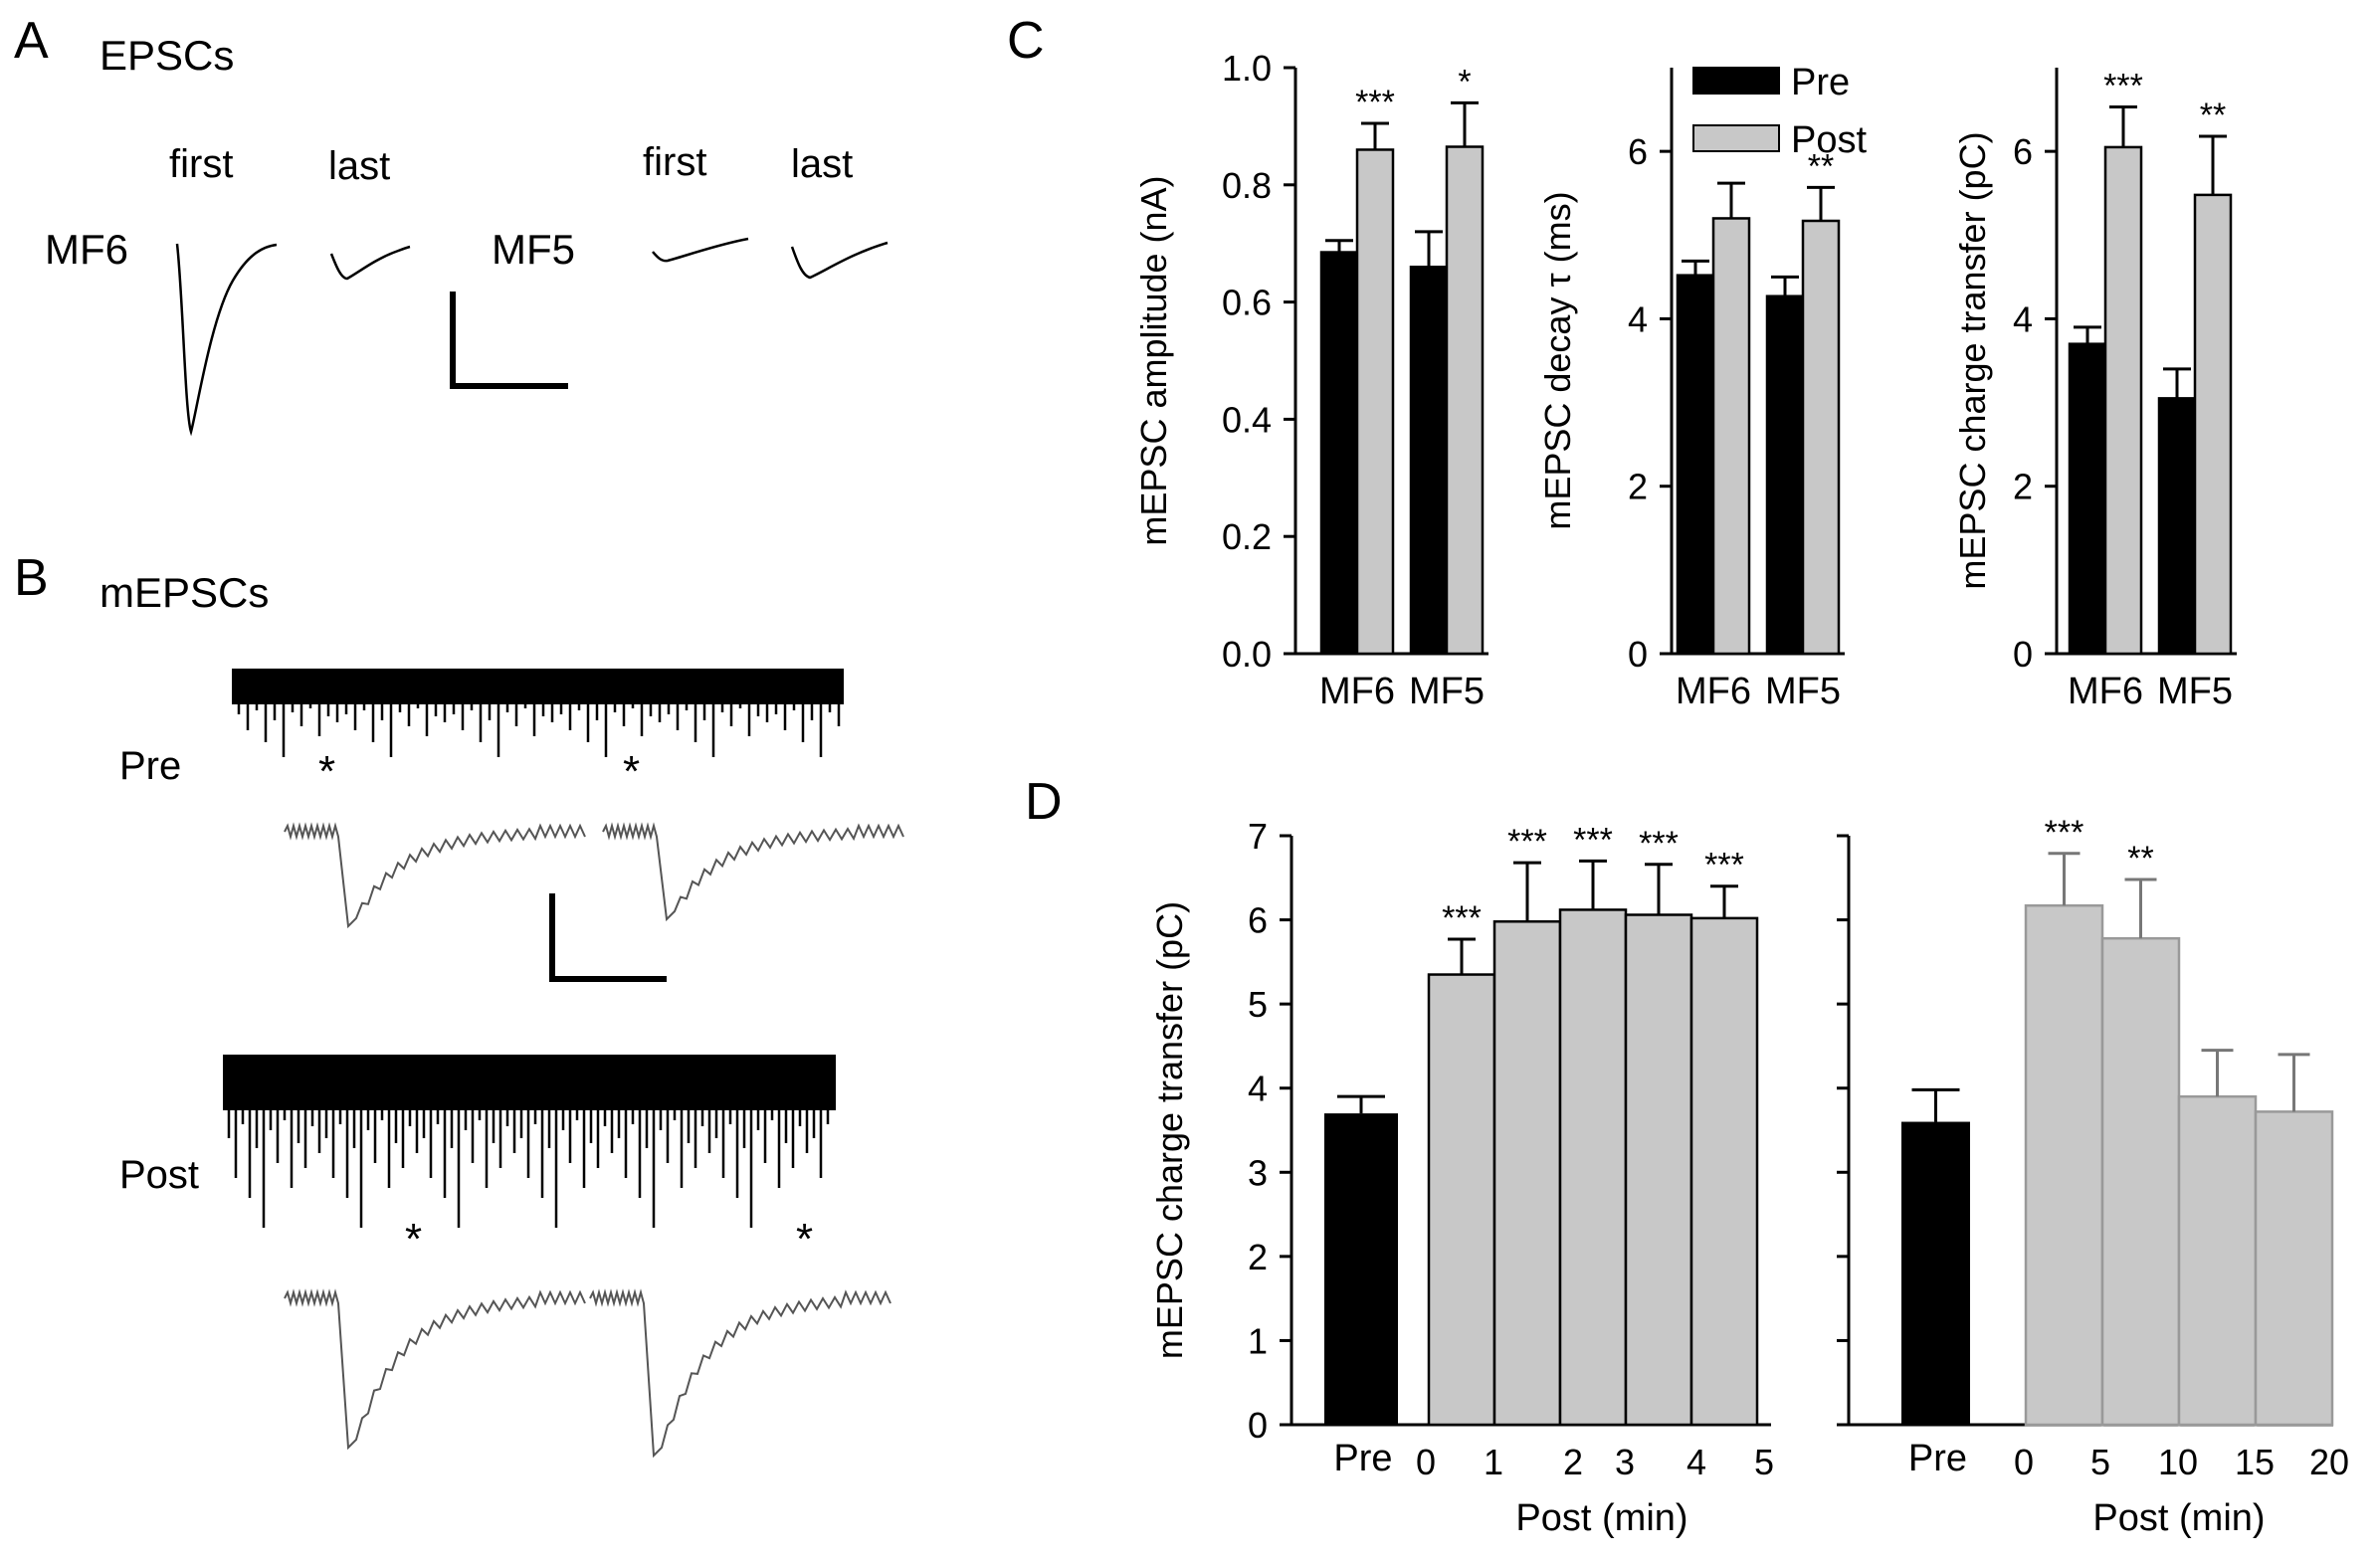 Image resolution: width=2380 pixels, height=1563 pixels. What do you see at coordinates (1829, 140) in the screenshot?
I see `legend-label-post: Post` at bounding box center [1829, 140].